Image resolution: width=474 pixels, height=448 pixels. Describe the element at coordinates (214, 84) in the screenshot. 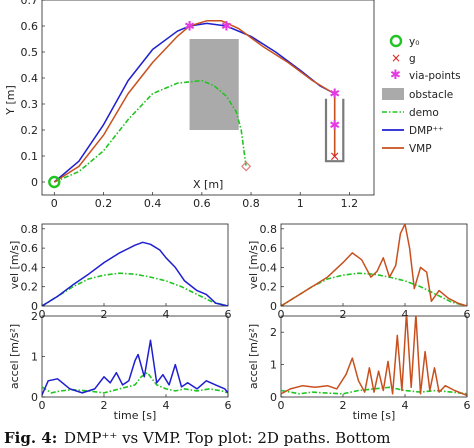

I see `obstacle-rect` at that location.